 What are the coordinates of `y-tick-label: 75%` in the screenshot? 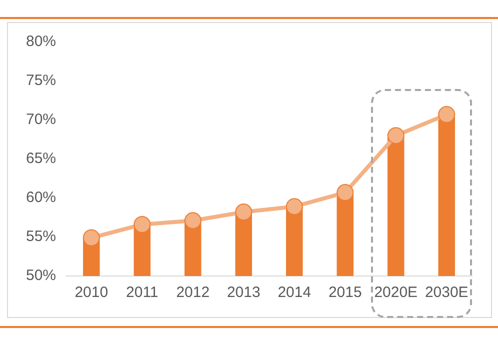 It's located at (41, 81).